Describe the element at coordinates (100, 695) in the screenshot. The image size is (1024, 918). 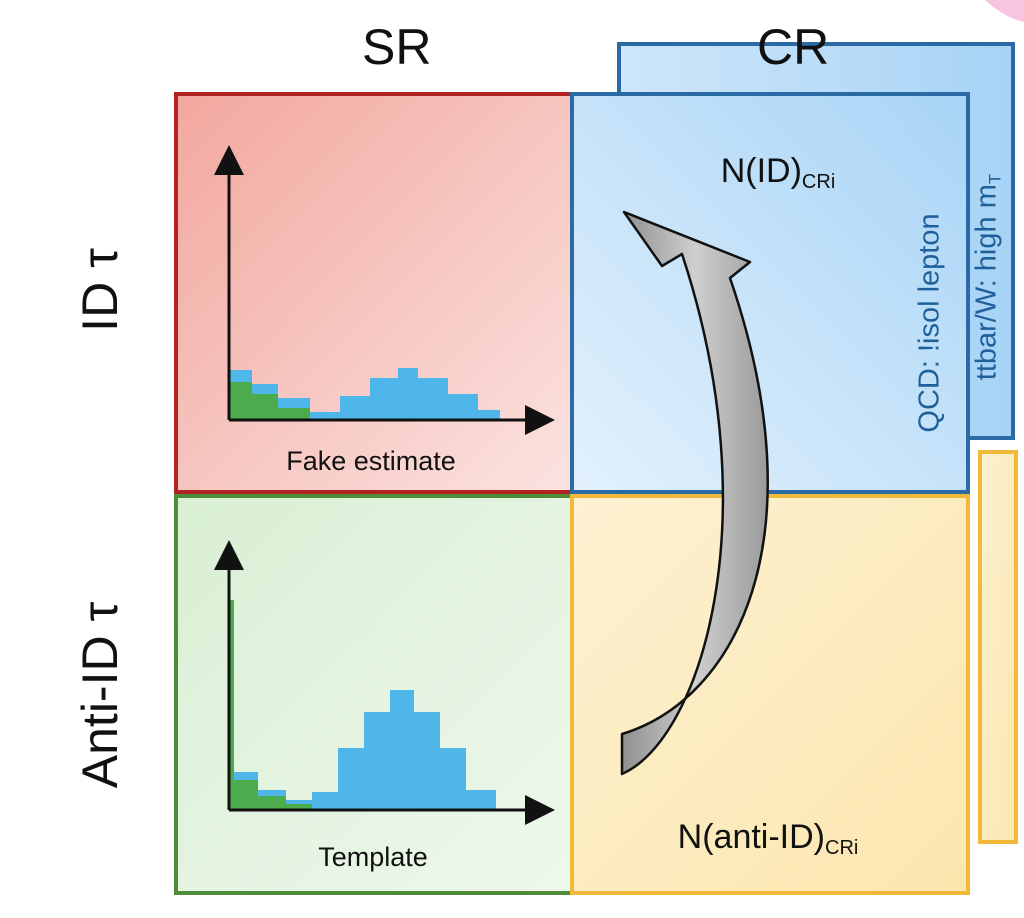
I see `row-label-anti-id: Anti-ID τ` at that location.